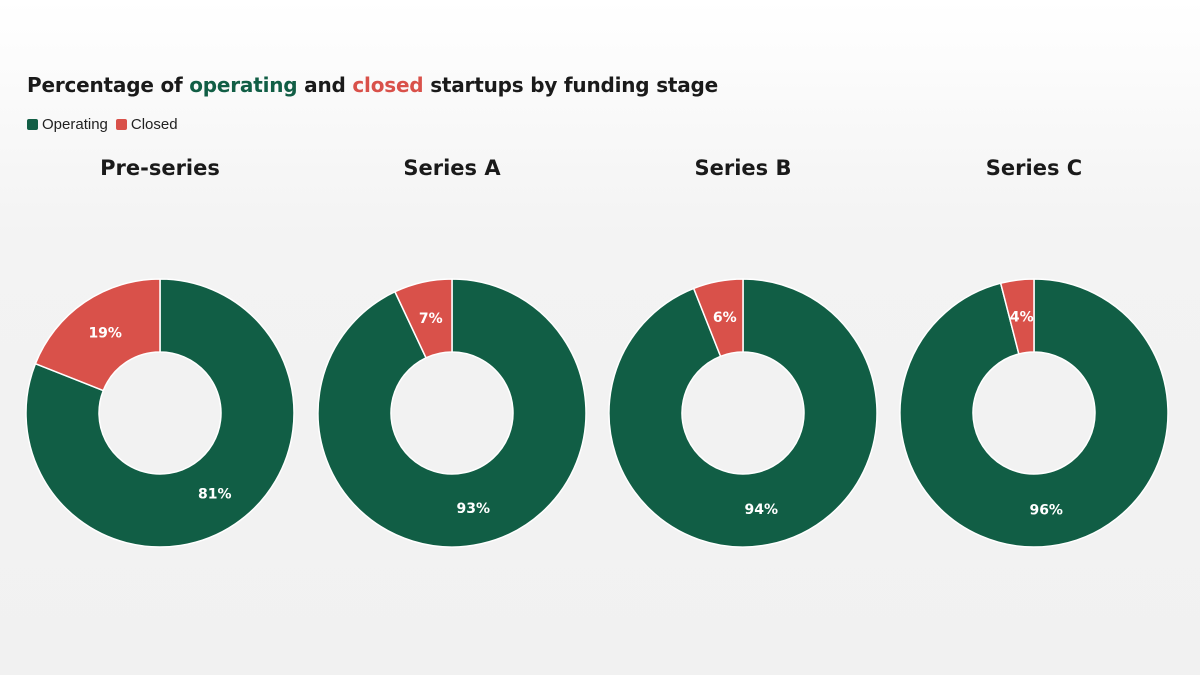 The height and width of the screenshot is (675, 1200). What do you see at coordinates (1022, 317) in the screenshot?
I see `slice-label-closed: 4%` at bounding box center [1022, 317].